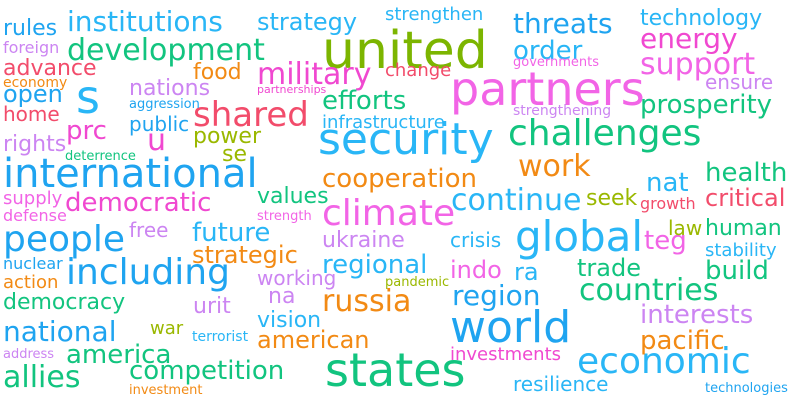  What do you see at coordinates (30, 28) in the screenshot?
I see `word-rules: rules` at bounding box center [30, 28].